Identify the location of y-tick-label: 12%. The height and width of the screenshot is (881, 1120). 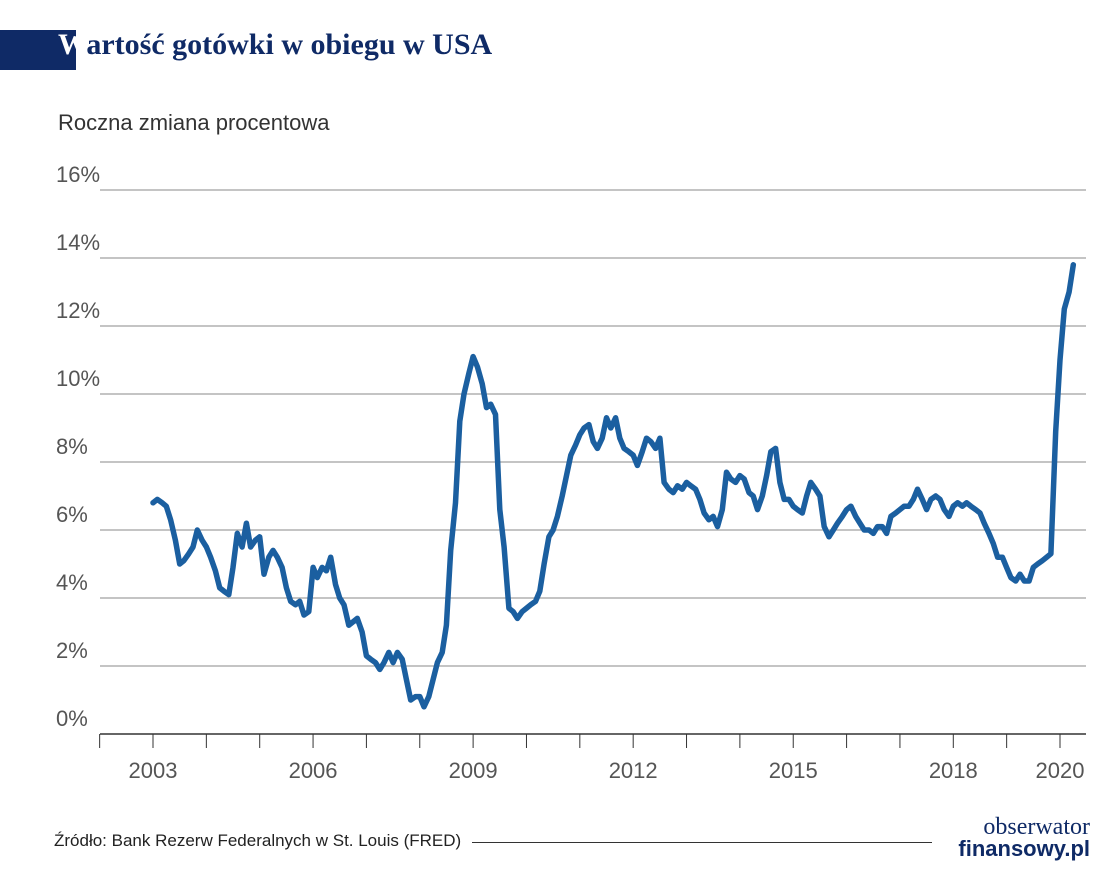
(78, 310).